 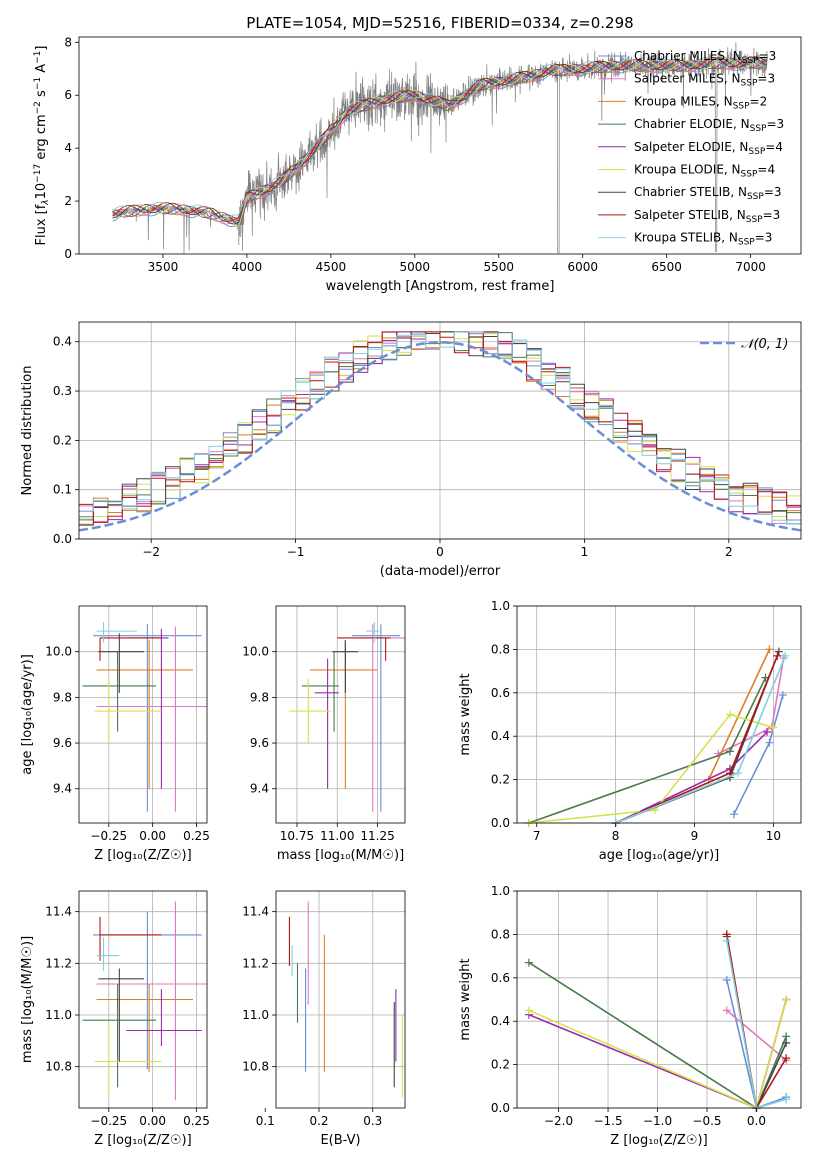 I want to click on y-tick-label: 8, so click(x=68, y=42).